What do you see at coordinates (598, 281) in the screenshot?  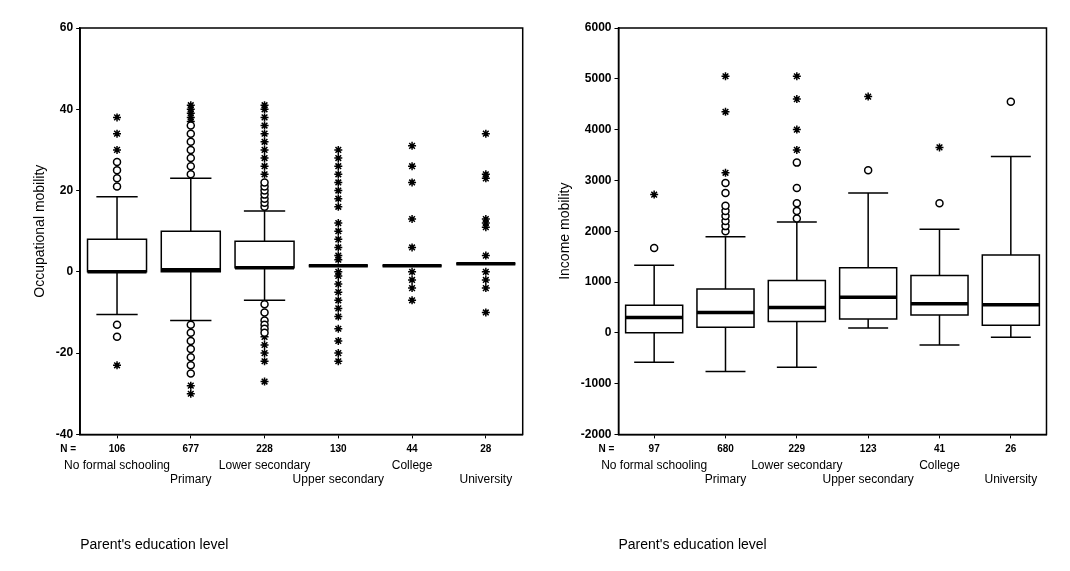 I see `y-tick-label: 1000` at bounding box center [598, 281].